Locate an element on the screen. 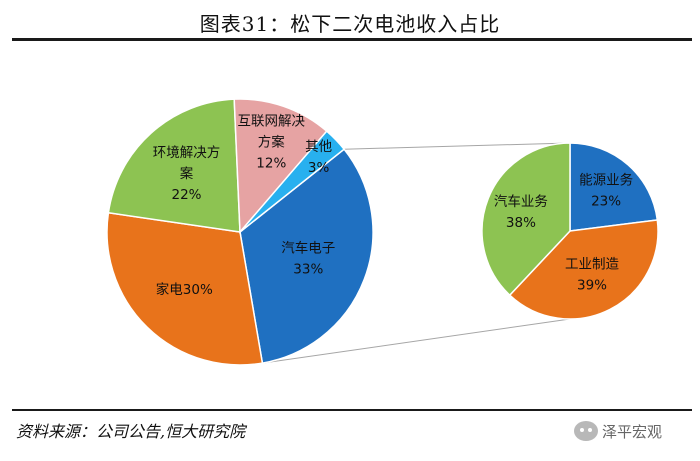 The width and height of the screenshot is (700, 461). main-label-0: 汽车电子 33% is located at coordinates (308, 259).